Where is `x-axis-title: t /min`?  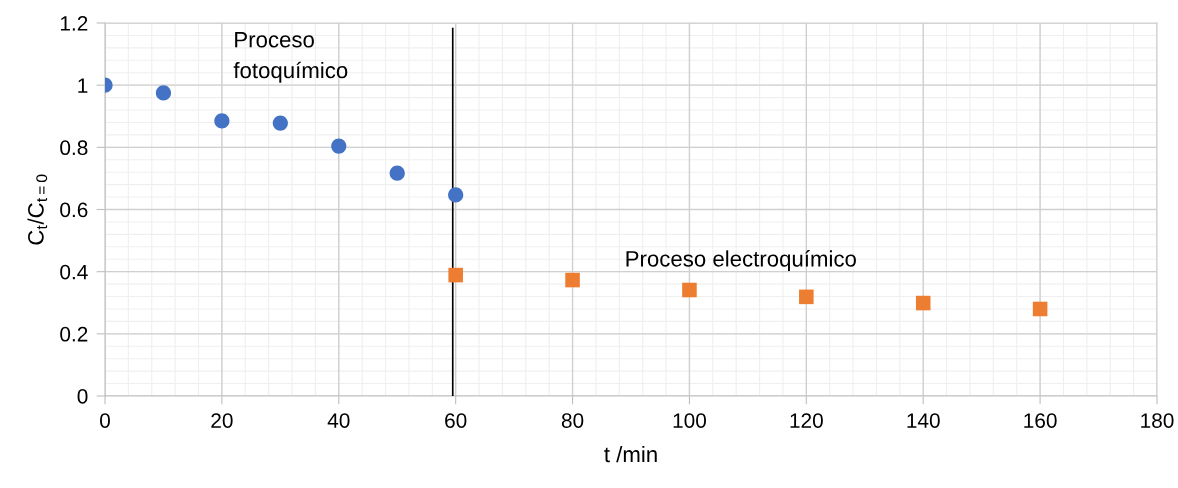 x-axis-title: t /min is located at coordinates (630, 454).